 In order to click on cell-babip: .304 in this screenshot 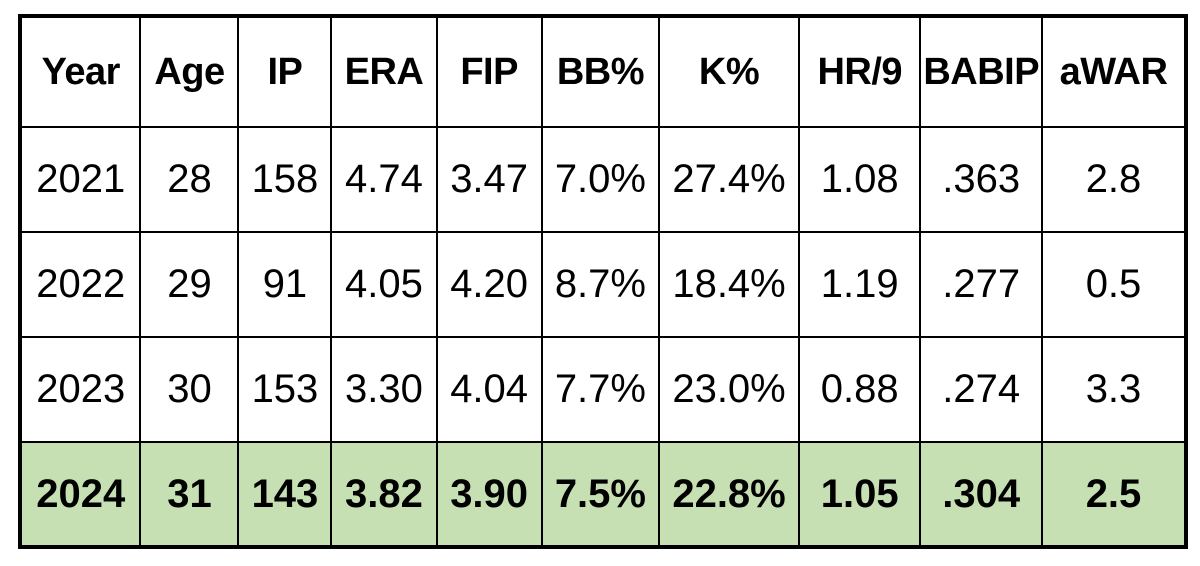, I will do `click(981, 494)`.